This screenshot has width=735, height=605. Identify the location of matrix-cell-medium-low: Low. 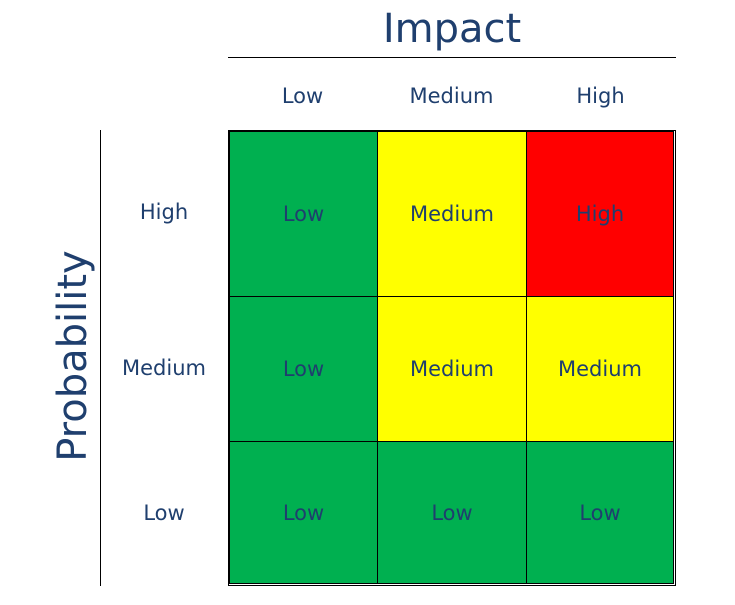
(303, 369).